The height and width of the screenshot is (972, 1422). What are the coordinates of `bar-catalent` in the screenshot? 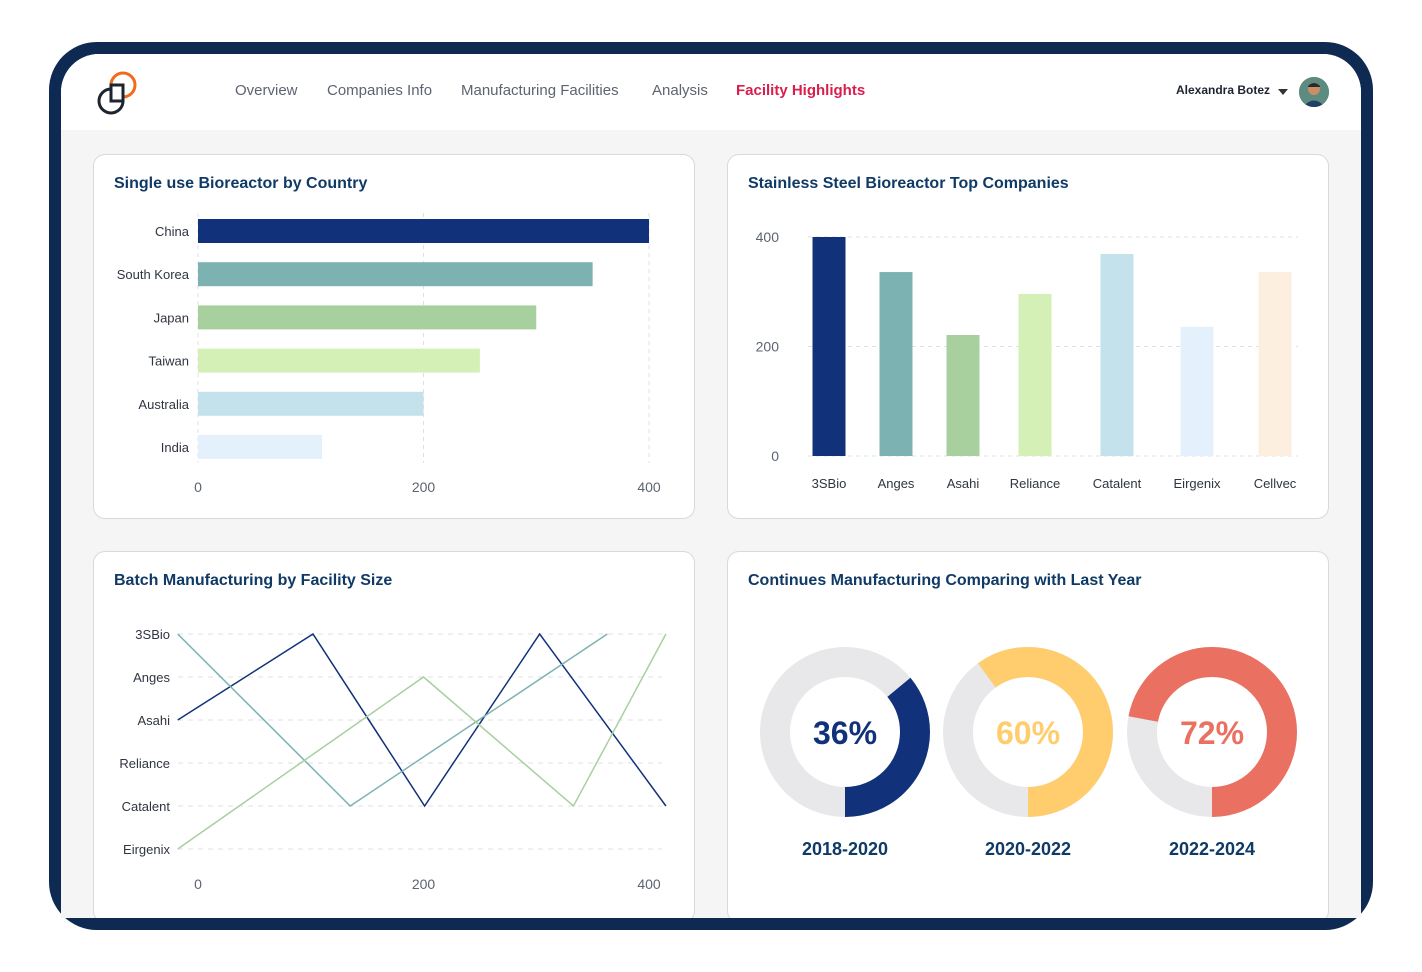 It's located at (1117, 354).